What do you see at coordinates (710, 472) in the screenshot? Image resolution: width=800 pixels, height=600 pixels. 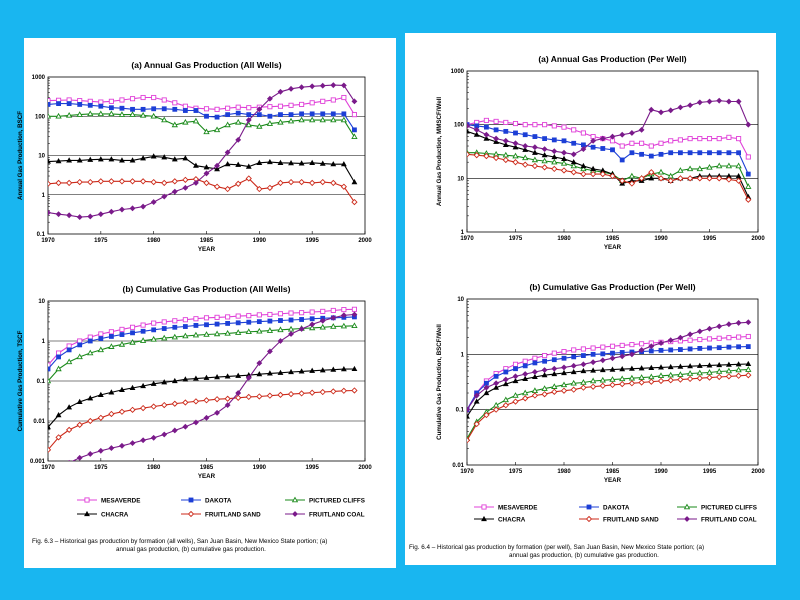 I see `x-tick-label: 1995` at bounding box center [710, 472].